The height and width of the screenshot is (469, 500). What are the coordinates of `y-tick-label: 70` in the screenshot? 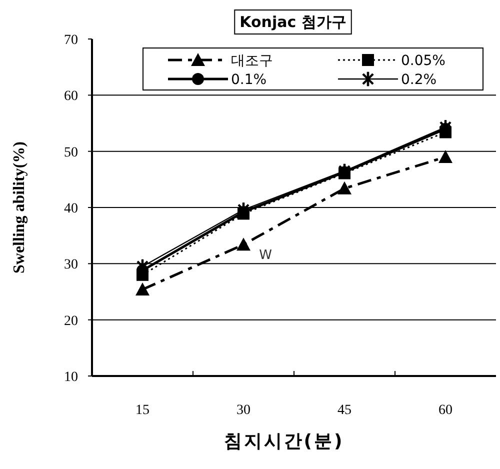 It's located at (71, 40).